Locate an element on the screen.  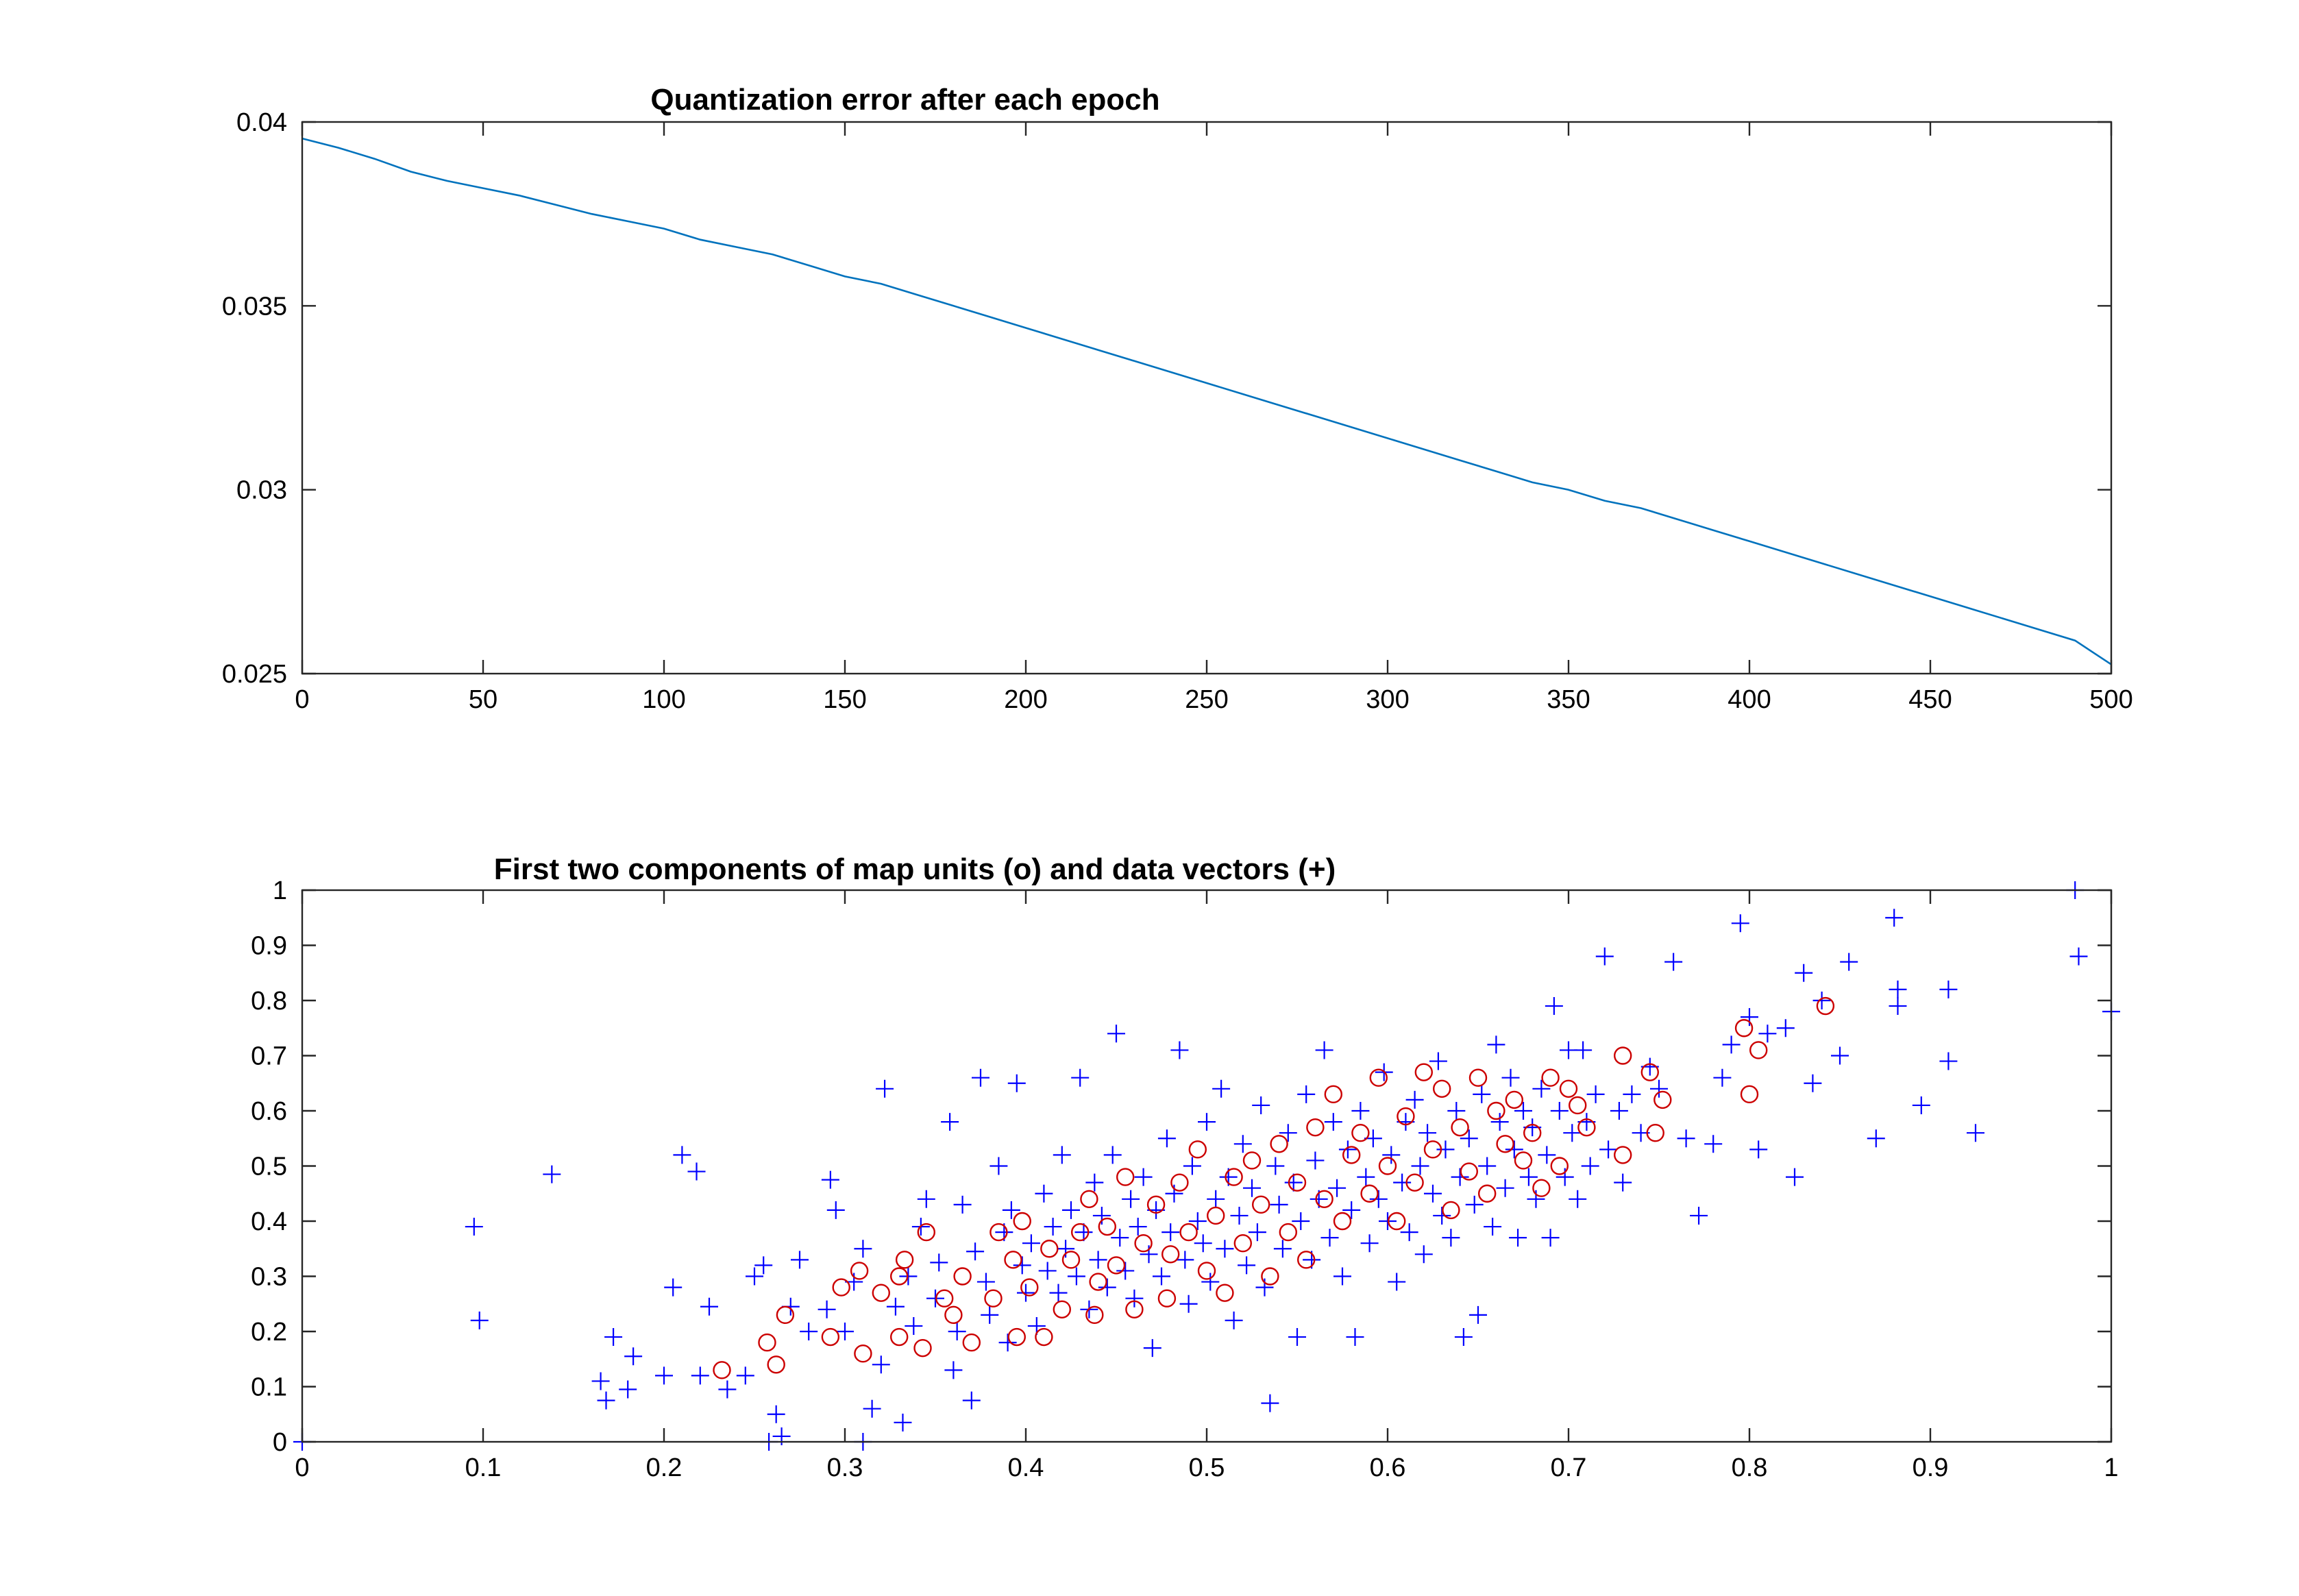
x-tick-label: 0.5 is located at coordinates (1207, 1468).